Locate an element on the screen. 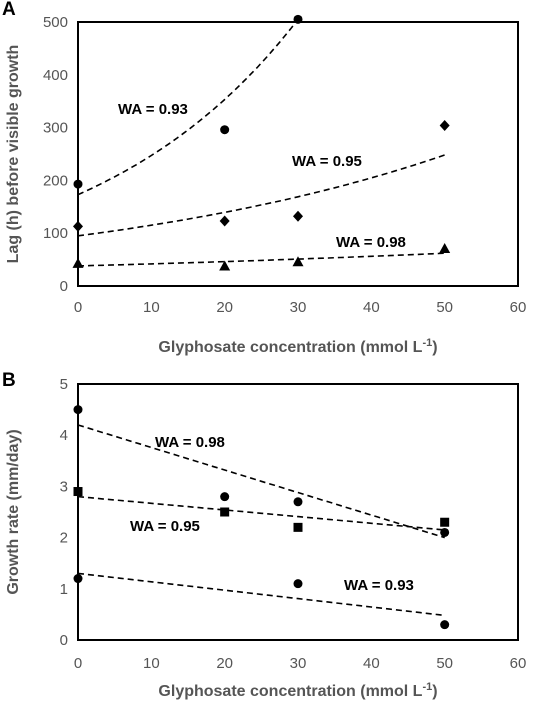 This screenshot has width=533, height=707. panel-b-wa-label-2: WA = 0.95 is located at coordinates (165, 526).